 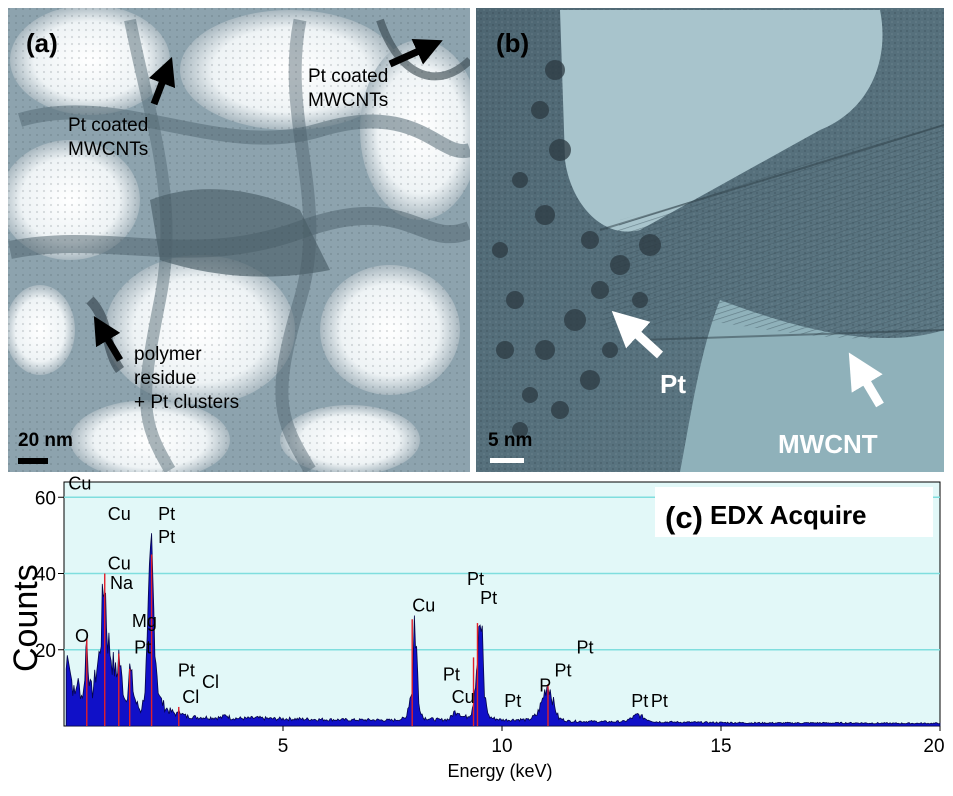 I want to click on x-tick-label: 10, so click(x=501, y=746).